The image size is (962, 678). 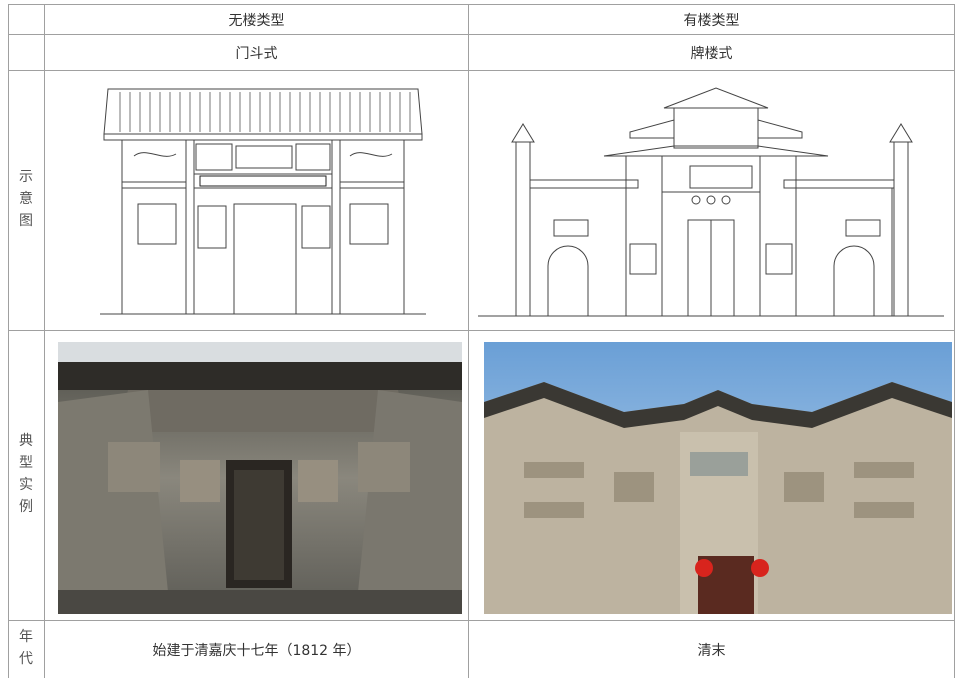 I want to click on subtype: 牌楼式, so click(x=711, y=53).